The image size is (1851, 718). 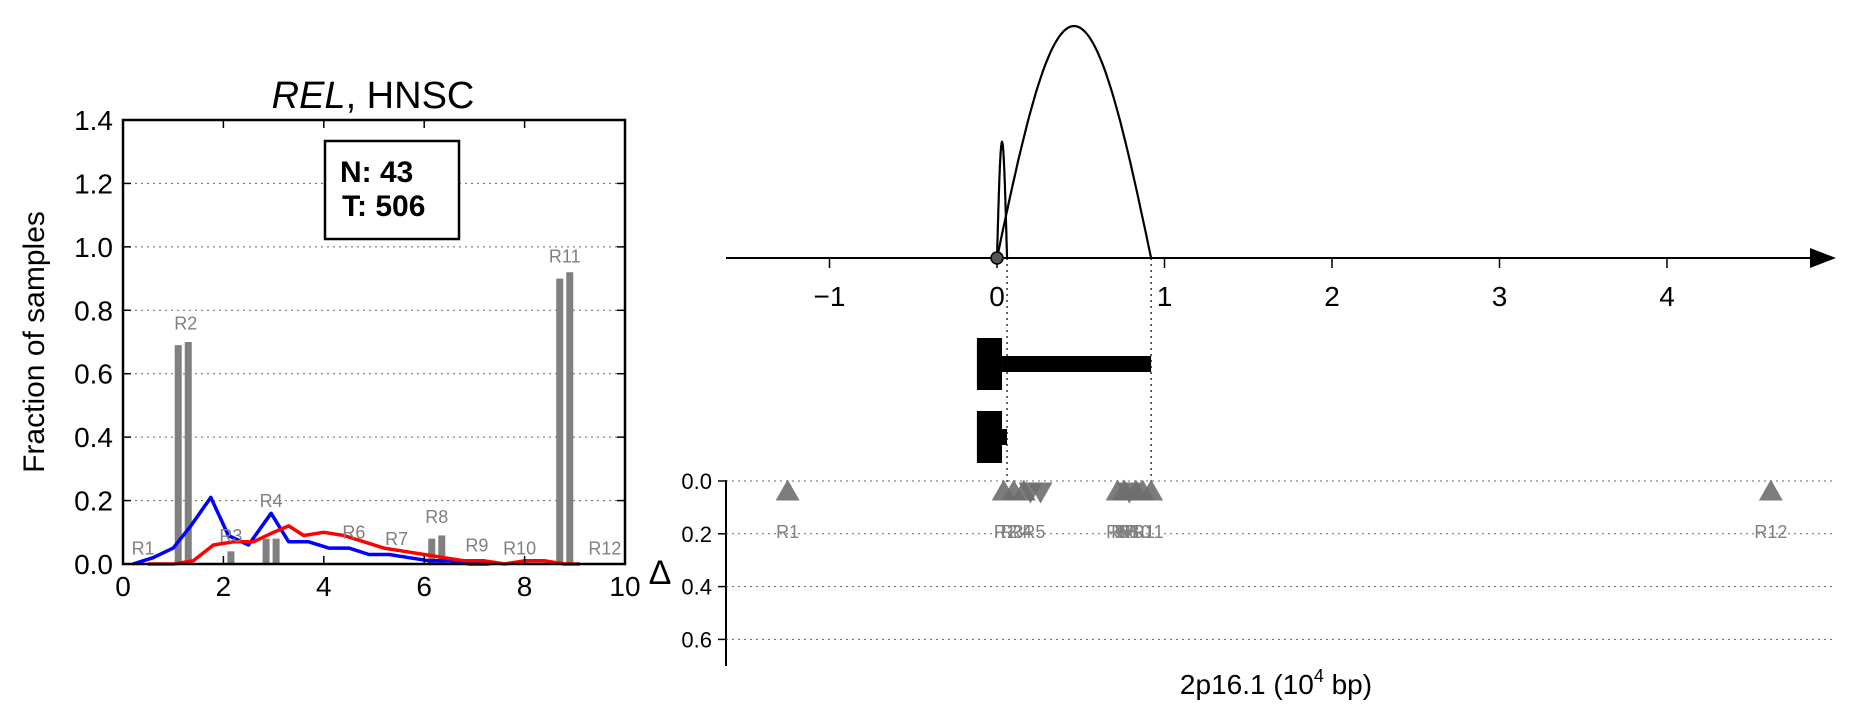 What do you see at coordinates (1332, 296) in the screenshot?
I see `genomic-axis-tick-label: 2` at bounding box center [1332, 296].